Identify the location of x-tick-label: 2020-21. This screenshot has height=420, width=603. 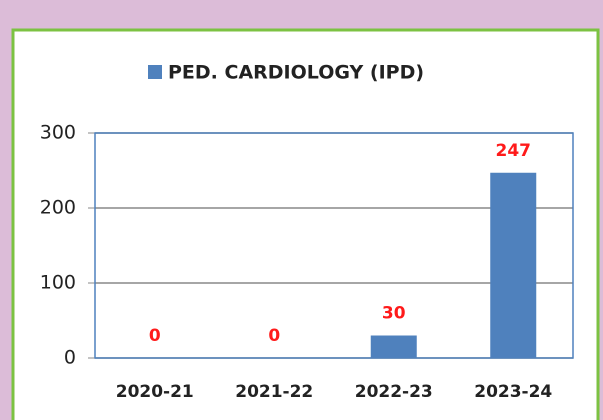
(155, 392).